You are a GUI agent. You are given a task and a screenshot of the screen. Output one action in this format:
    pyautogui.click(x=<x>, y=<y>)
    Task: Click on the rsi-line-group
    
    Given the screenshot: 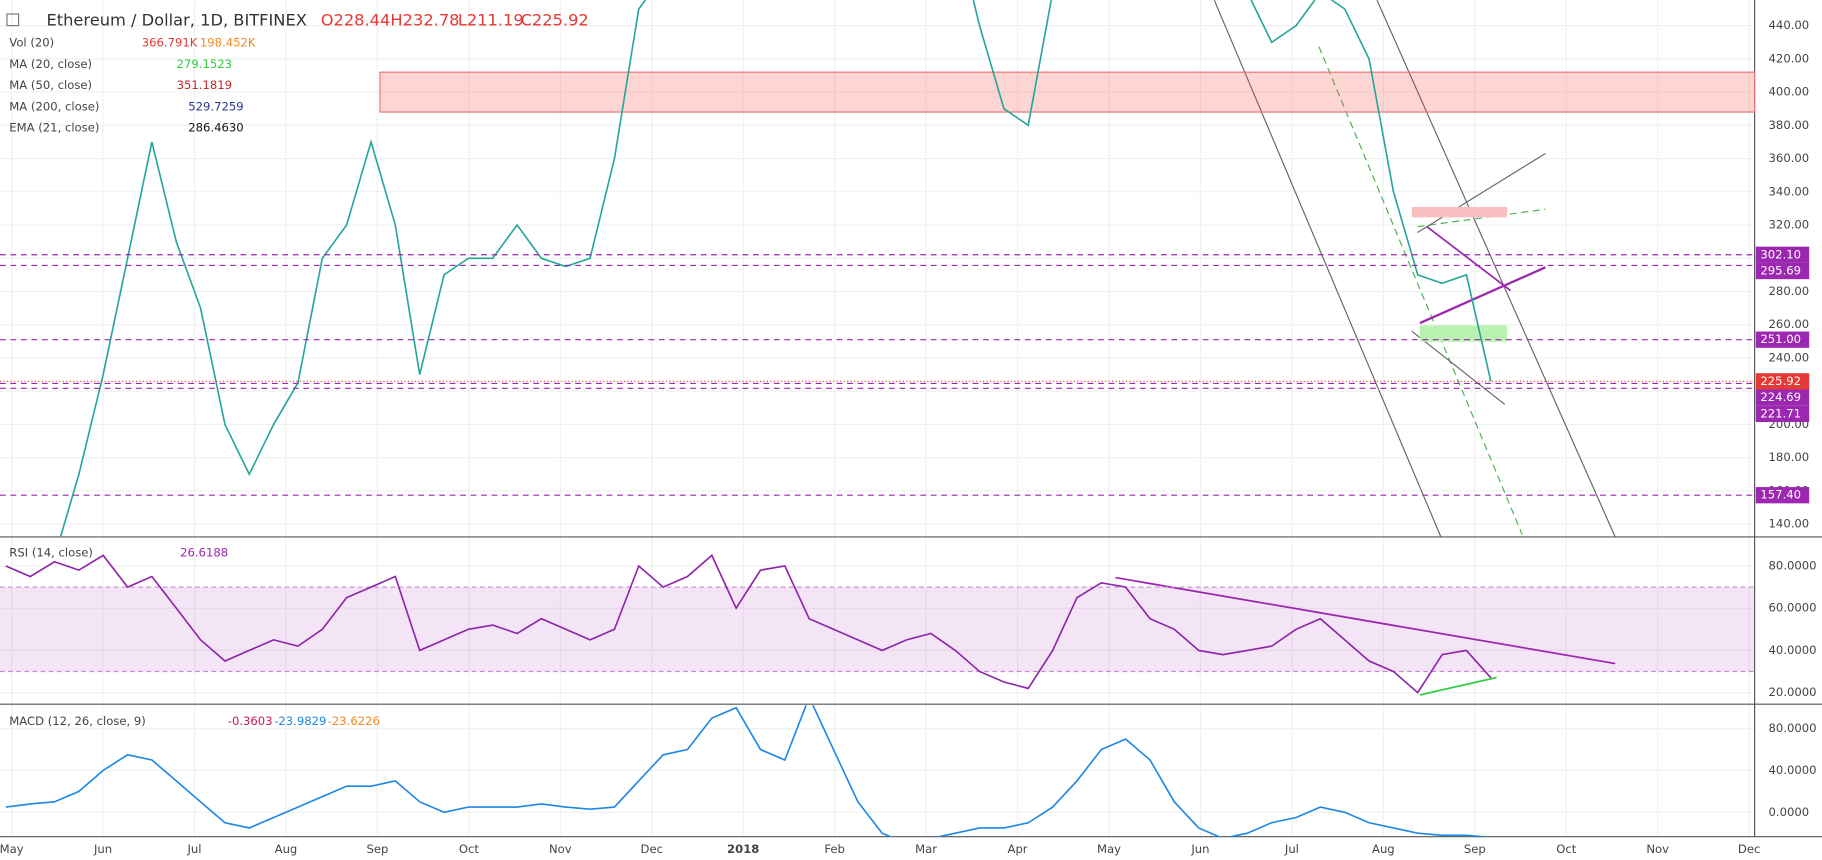 What is the action you would take?
    pyautogui.click(x=748, y=624)
    